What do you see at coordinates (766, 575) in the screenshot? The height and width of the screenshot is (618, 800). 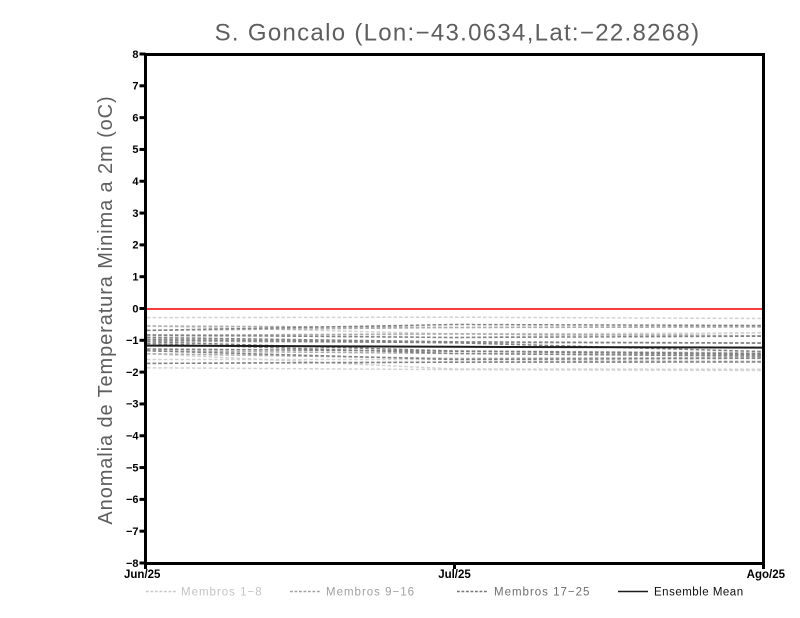 I see `svg-text: Ago/25` at bounding box center [766, 575].